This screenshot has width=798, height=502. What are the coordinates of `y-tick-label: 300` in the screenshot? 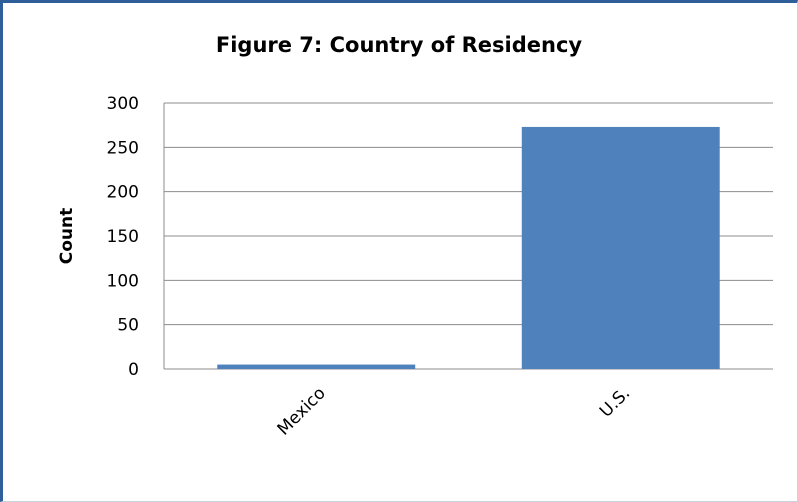 It's located at (123, 104).